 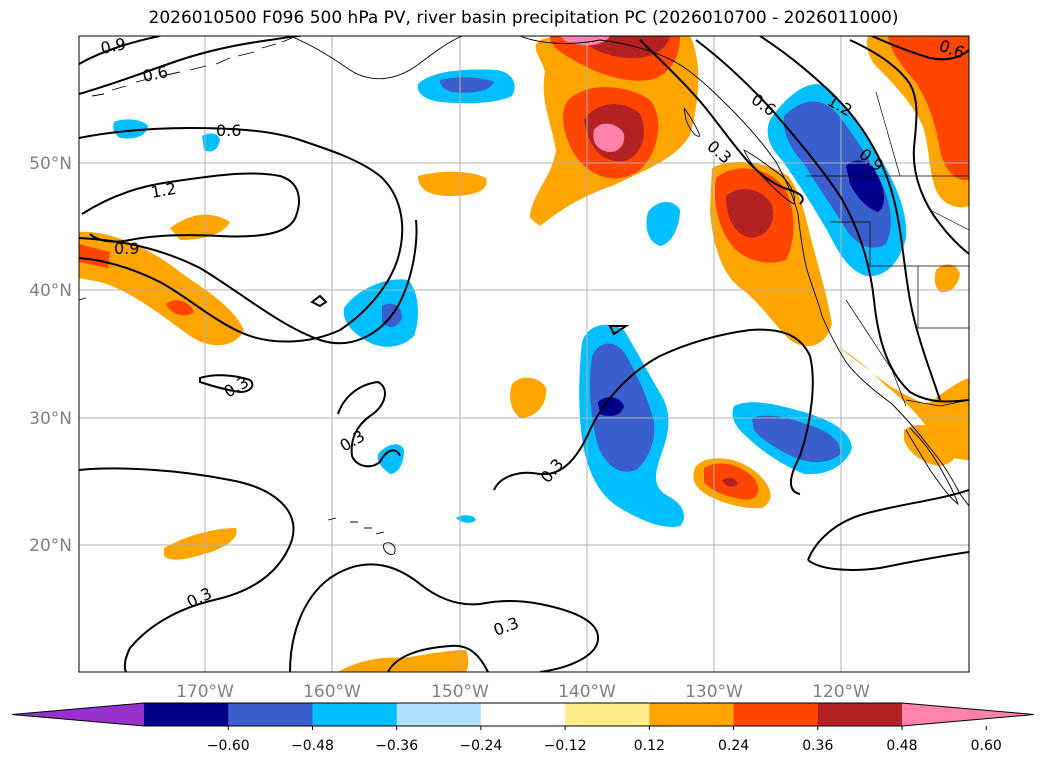 What do you see at coordinates (609, 138) in the screenshot?
I see `precip-patch-north-pac-peak` at bounding box center [609, 138].